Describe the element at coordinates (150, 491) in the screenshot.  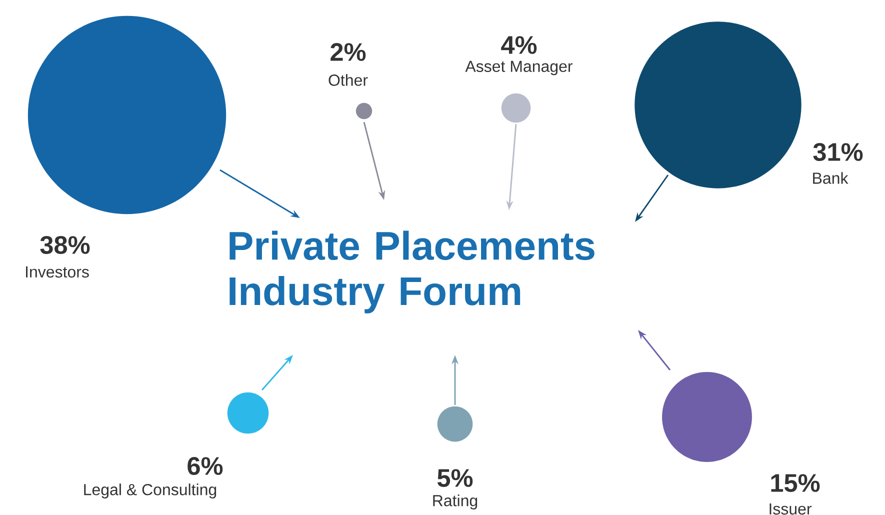
I see `category-label: Legal & Consulting` at that location.